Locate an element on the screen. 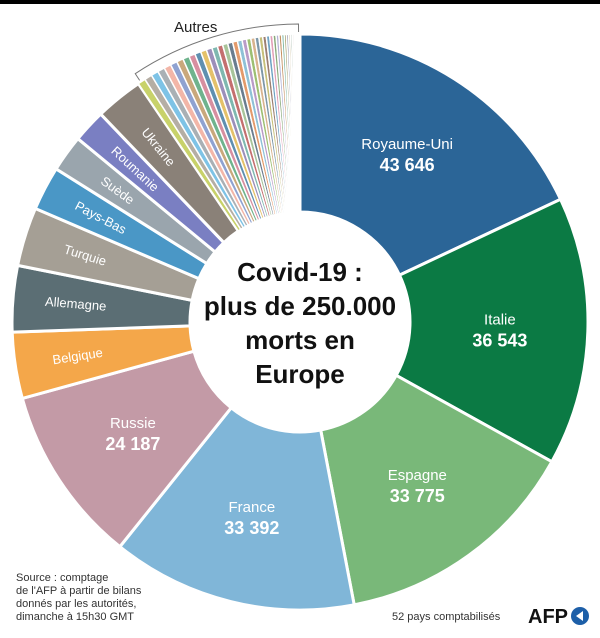  slice-label: Espagne is located at coordinates (417, 475).